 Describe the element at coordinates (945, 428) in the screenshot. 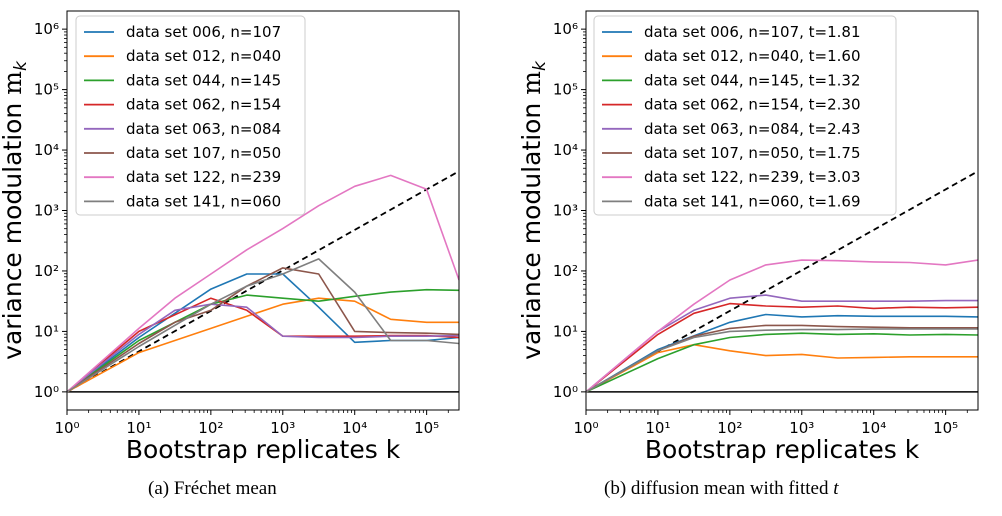

I see `panel-b-x-tick-label: 10⁵` at that location.